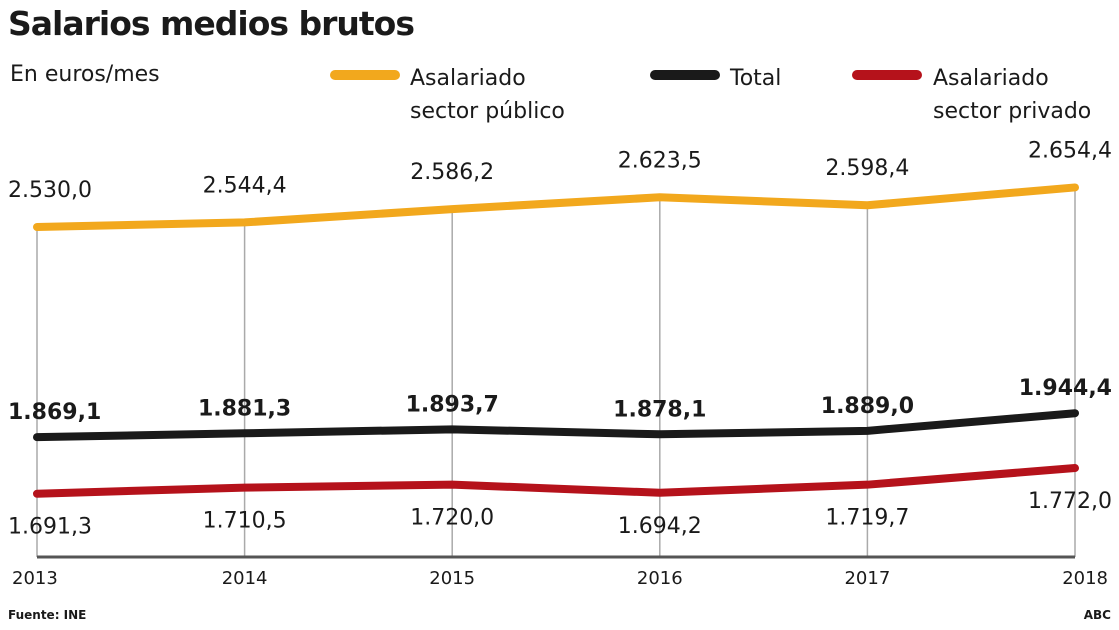  What do you see at coordinates (50, 190) in the screenshot?
I see `data-label: 2.530,0` at bounding box center [50, 190].